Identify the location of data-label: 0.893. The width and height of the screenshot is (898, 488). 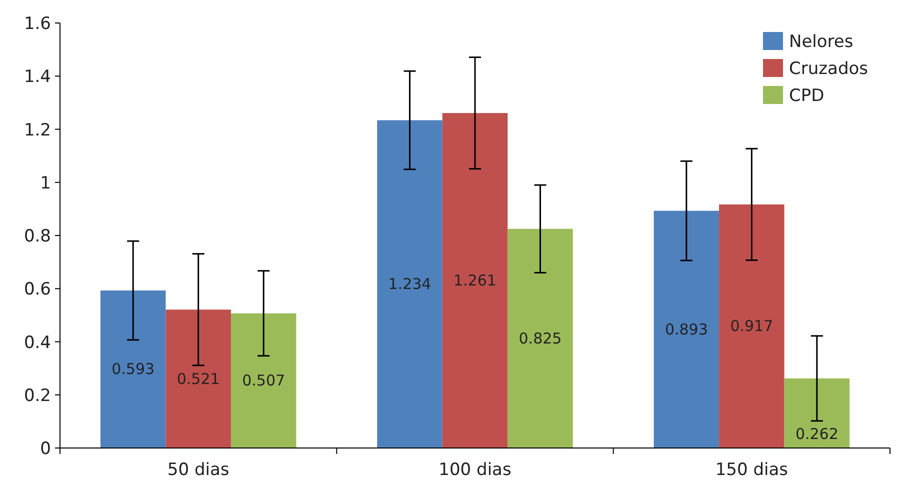
(686, 329).